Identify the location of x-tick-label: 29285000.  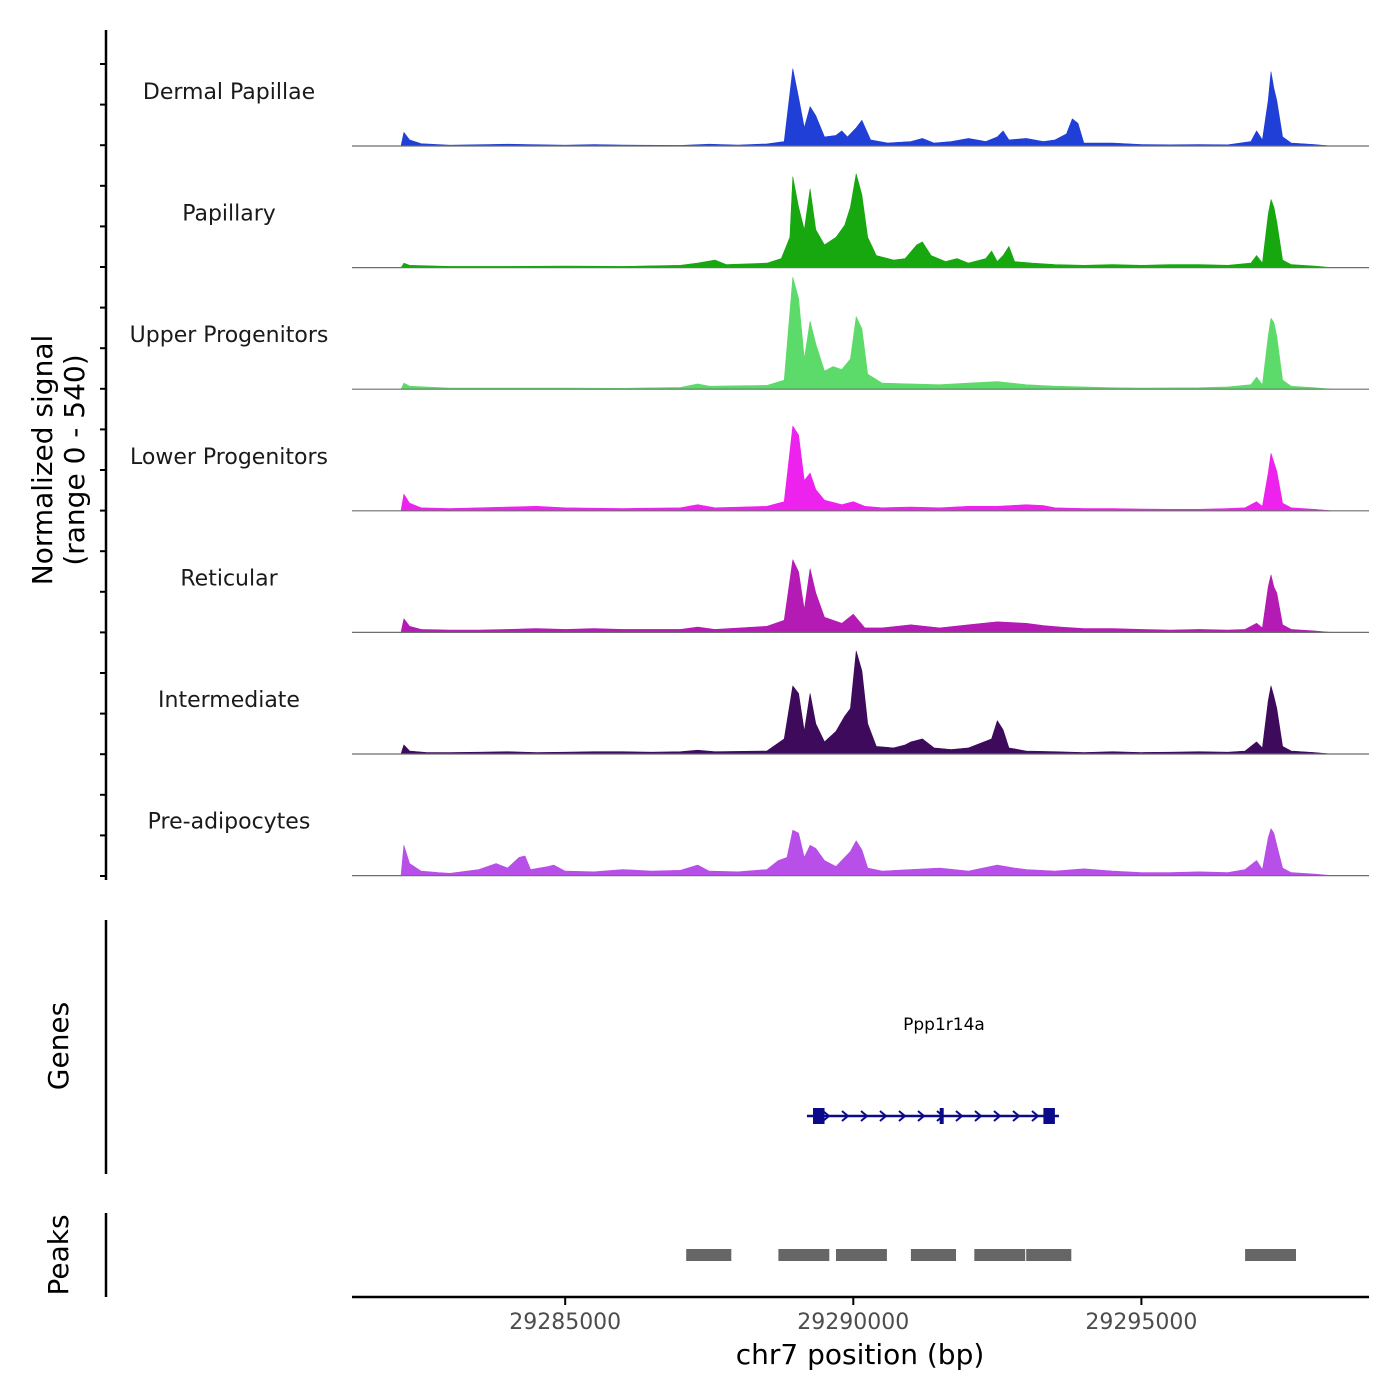
(565, 1322).